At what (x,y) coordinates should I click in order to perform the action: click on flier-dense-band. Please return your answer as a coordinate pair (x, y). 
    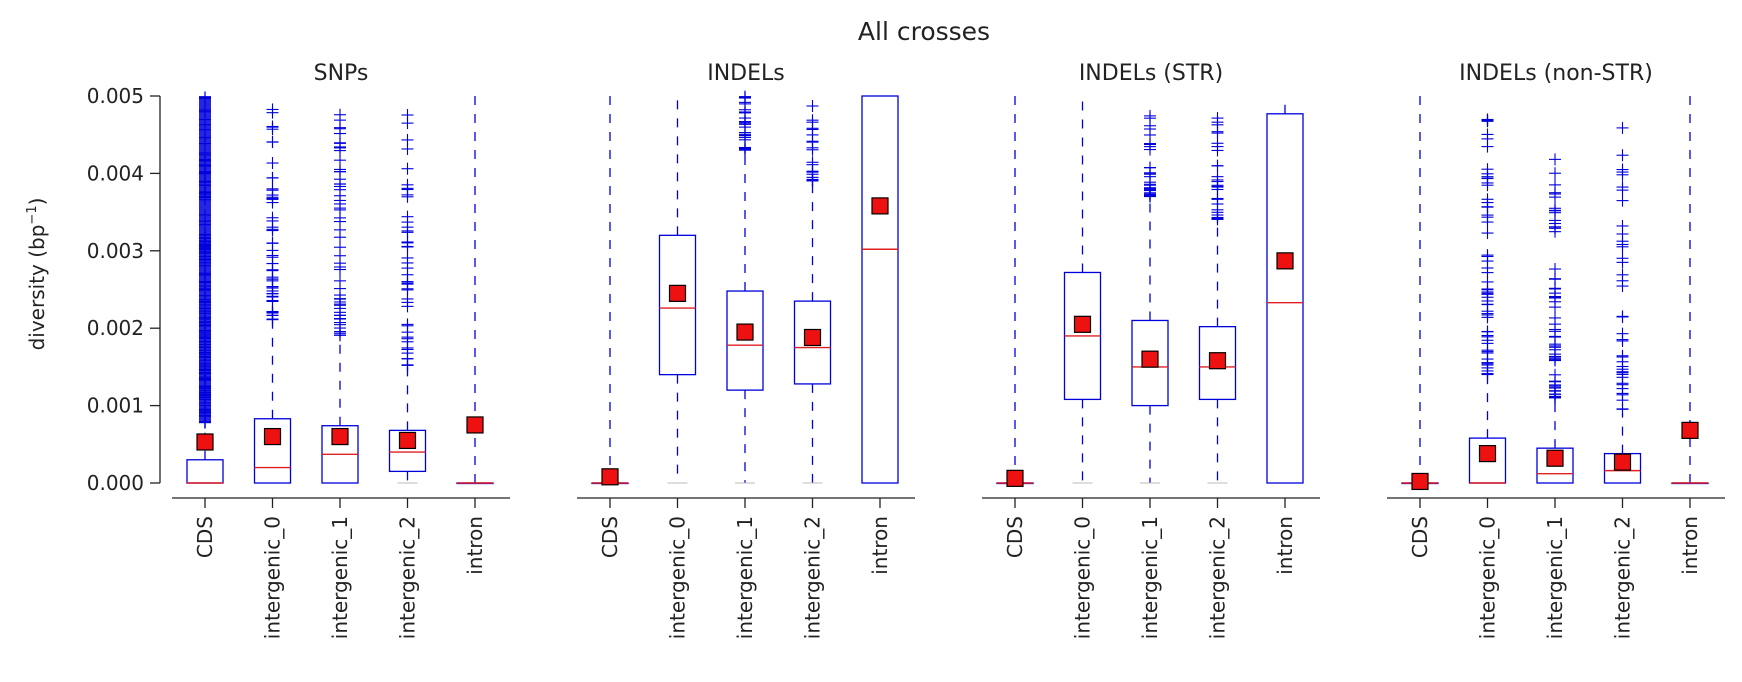
    Looking at the image, I should click on (205, 259).